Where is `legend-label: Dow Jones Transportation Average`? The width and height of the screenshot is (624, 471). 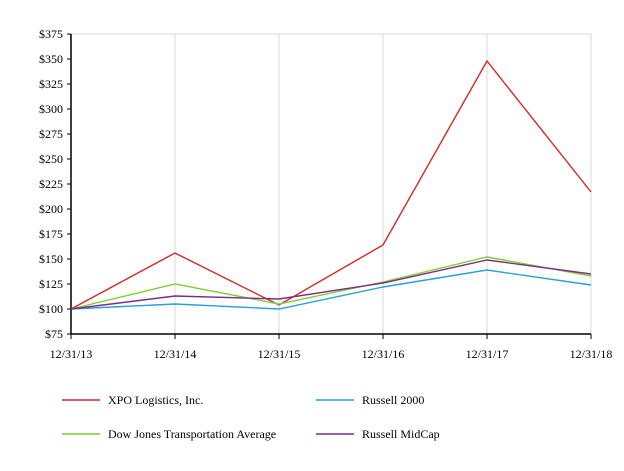 legend-label: Dow Jones Transportation Average is located at coordinates (192, 434).